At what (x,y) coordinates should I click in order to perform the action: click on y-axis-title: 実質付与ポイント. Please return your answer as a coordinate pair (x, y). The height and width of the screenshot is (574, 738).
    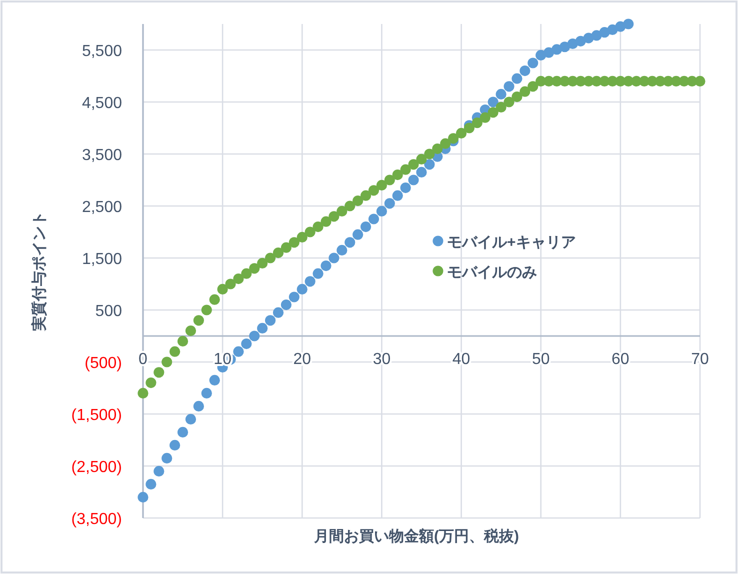
    Looking at the image, I should click on (39, 271).